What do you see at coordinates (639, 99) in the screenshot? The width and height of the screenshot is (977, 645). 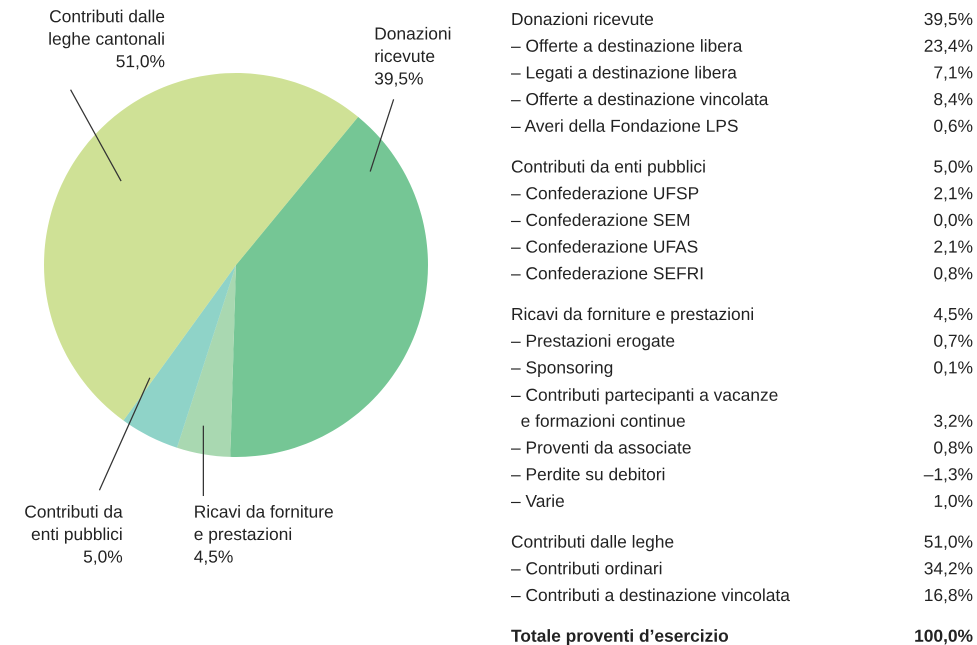 I see `category-label: – Offerte a destinazione vincolata` at bounding box center [639, 99].